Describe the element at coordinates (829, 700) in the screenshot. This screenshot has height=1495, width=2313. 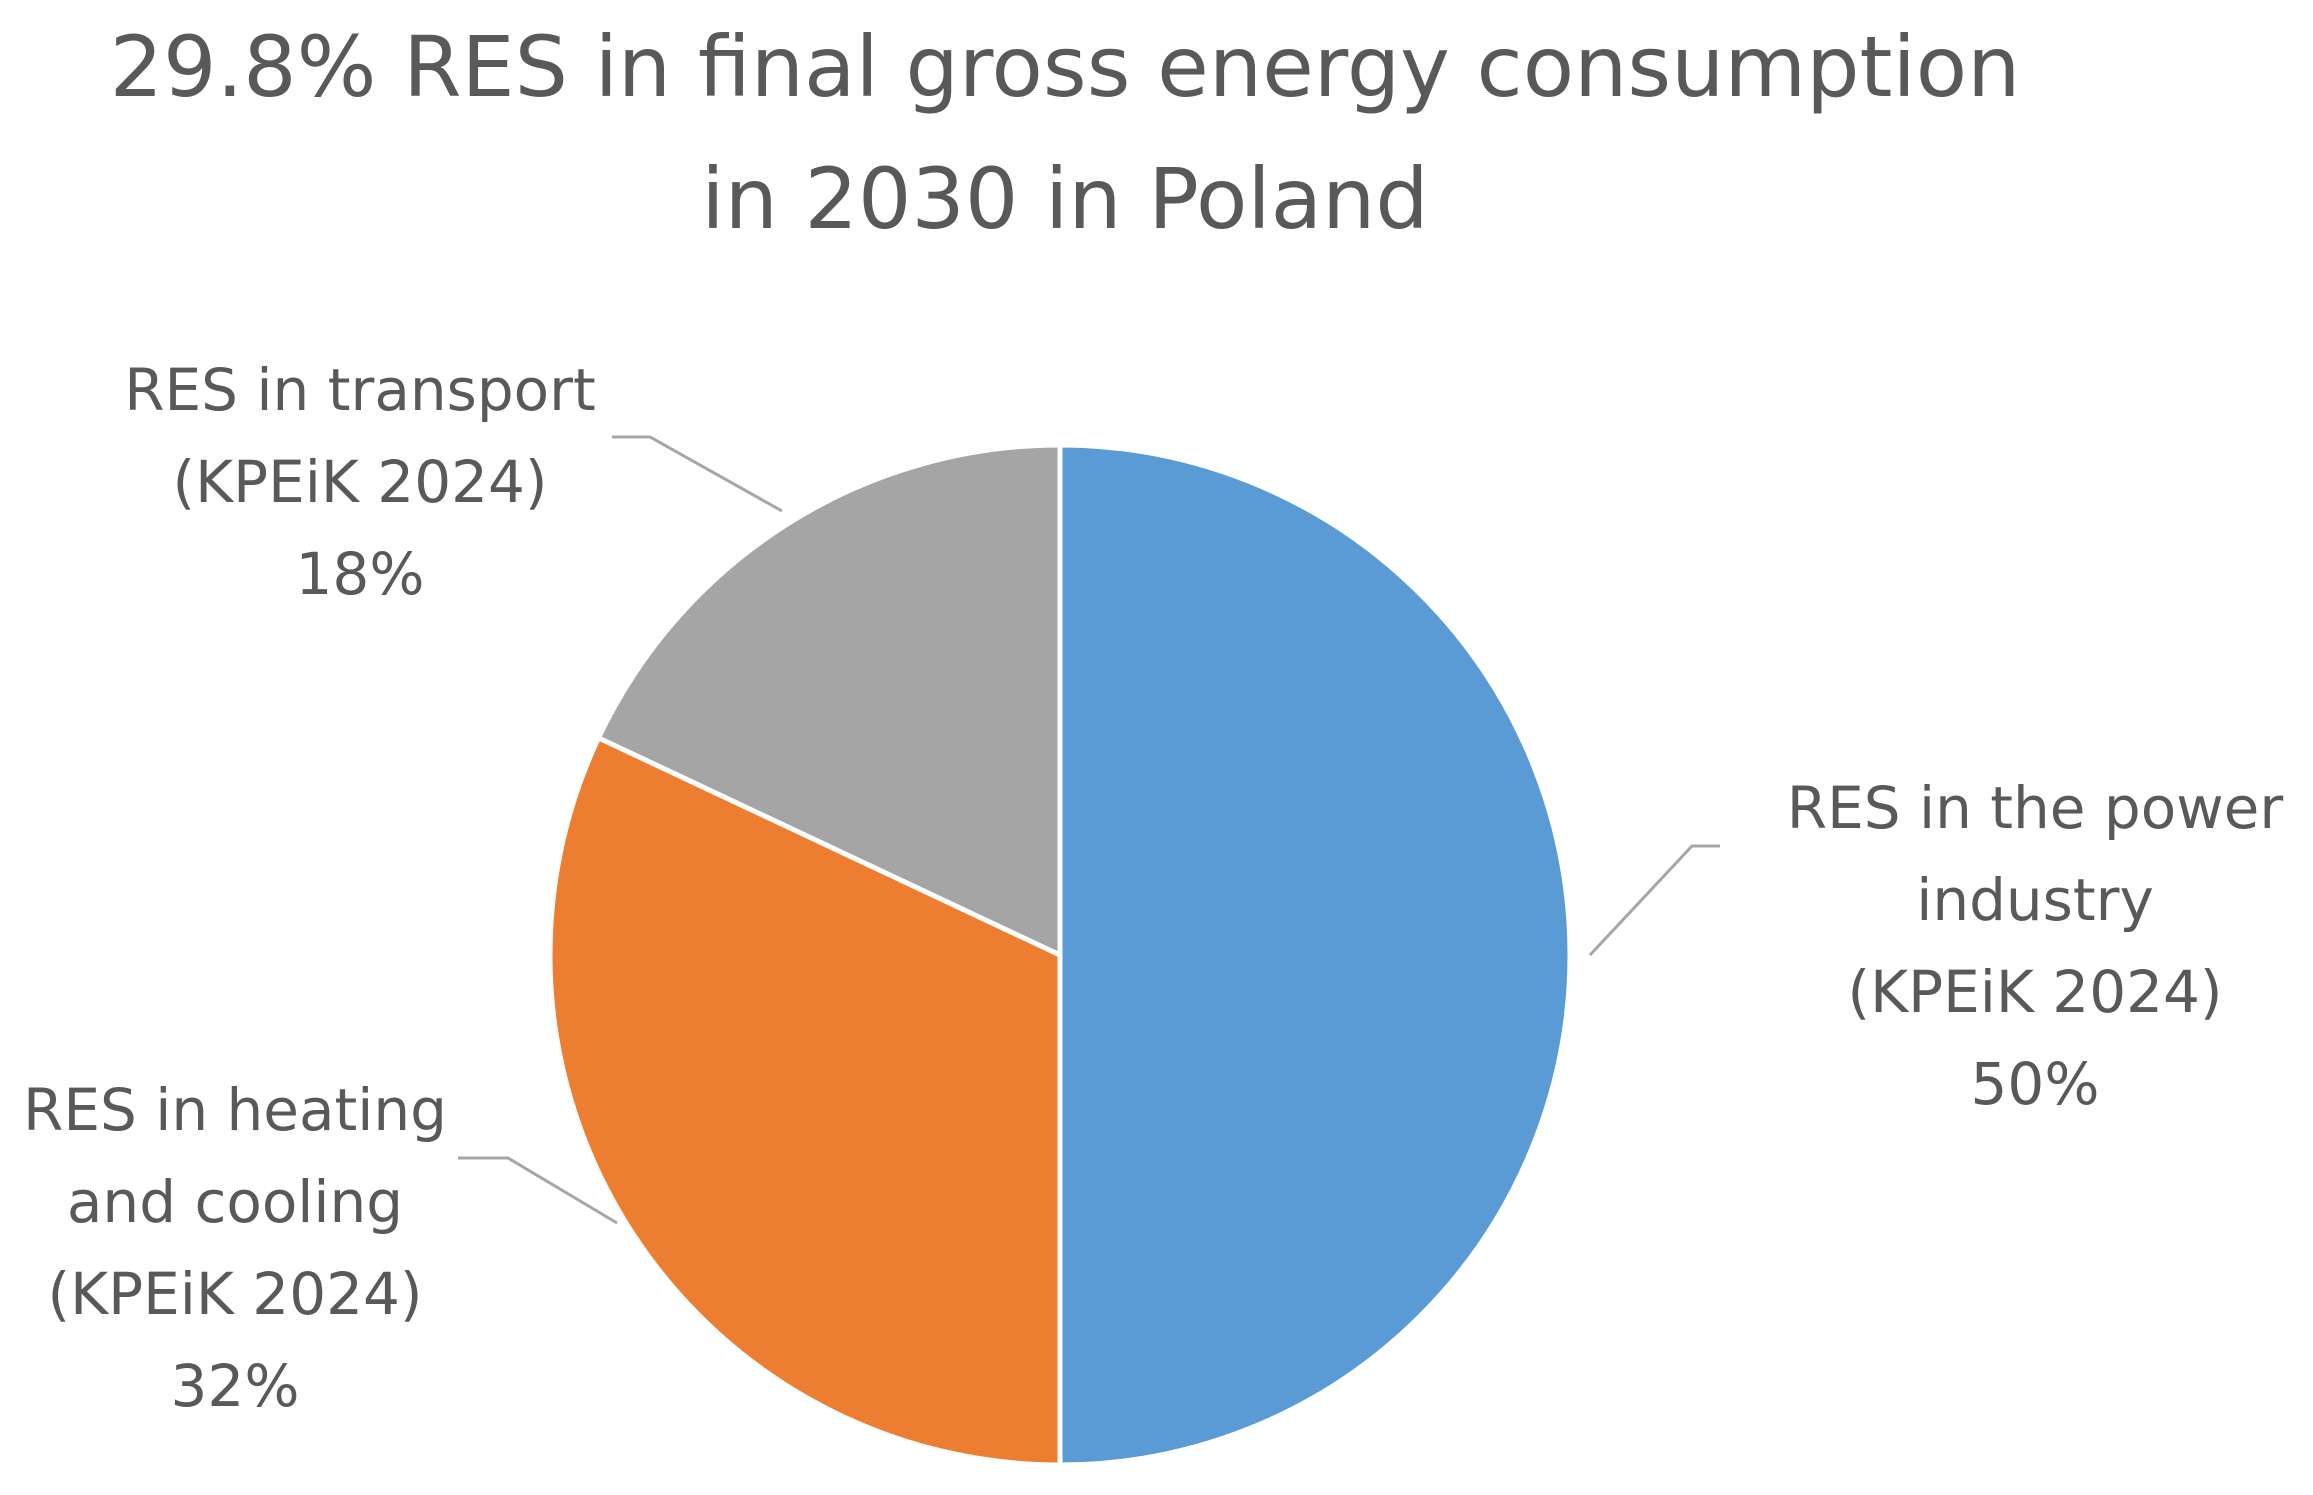
I see `pie-slice-res-in-transport-kpeik-2024` at that location.